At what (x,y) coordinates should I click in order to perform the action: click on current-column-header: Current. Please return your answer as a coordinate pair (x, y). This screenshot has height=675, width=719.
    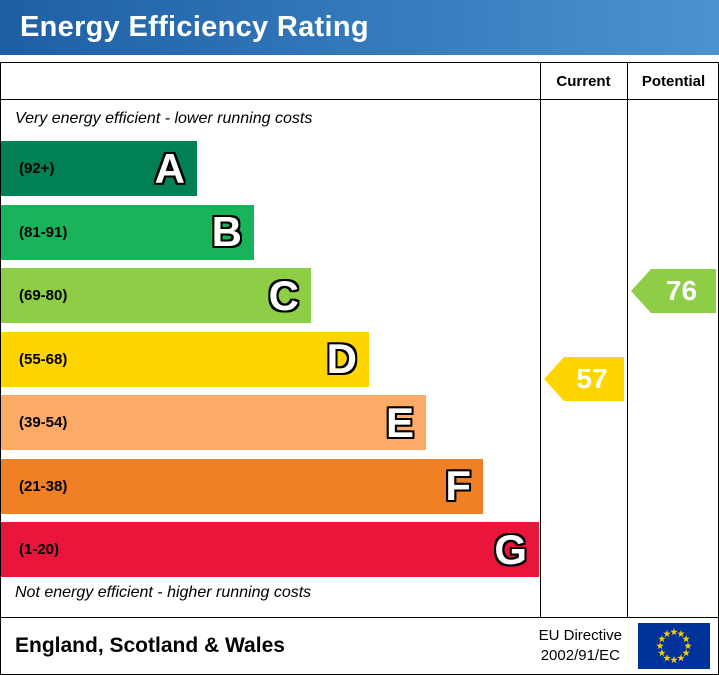
    Looking at the image, I should click on (583, 81).